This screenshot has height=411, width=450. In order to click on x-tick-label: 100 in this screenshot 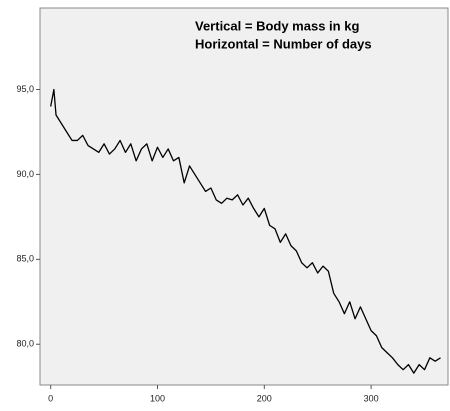, I will do `click(157, 398)`.